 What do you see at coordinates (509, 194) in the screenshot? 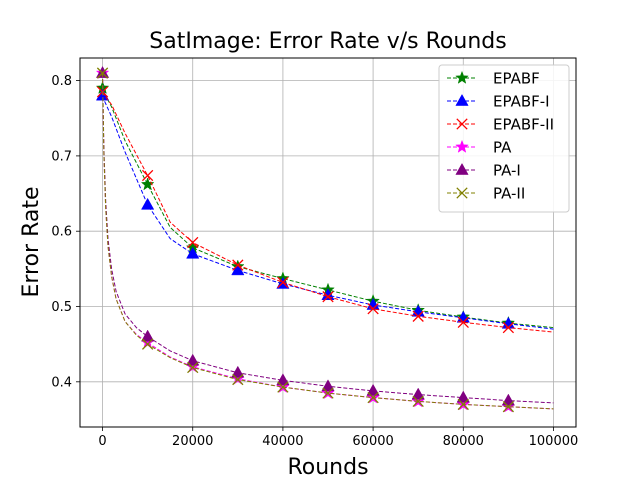
I see `legend-label: PA-II` at bounding box center [509, 194].